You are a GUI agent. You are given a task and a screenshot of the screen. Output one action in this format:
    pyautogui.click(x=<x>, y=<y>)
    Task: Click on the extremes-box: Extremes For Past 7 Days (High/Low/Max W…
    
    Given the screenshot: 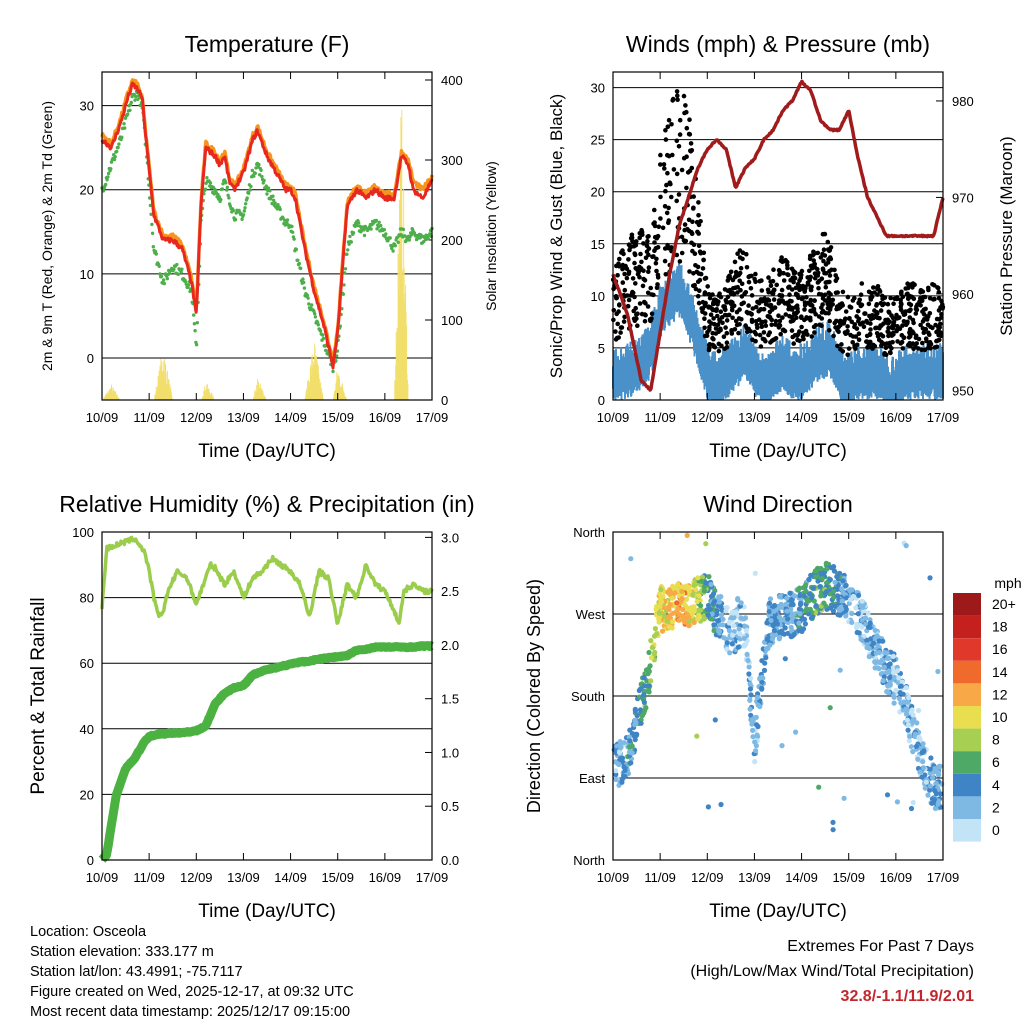 What is the action you would take?
    pyautogui.click(x=832, y=971)
    